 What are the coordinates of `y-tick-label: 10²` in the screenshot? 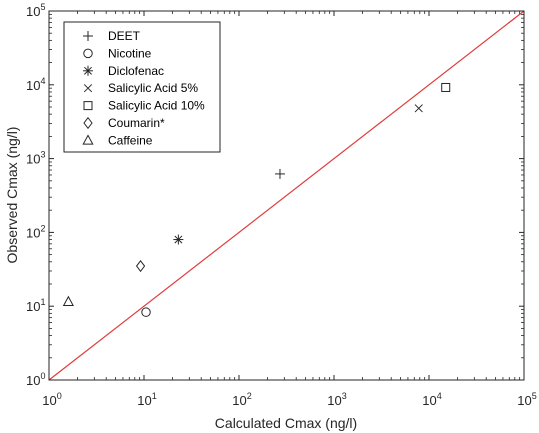 It's located at (35, 231).